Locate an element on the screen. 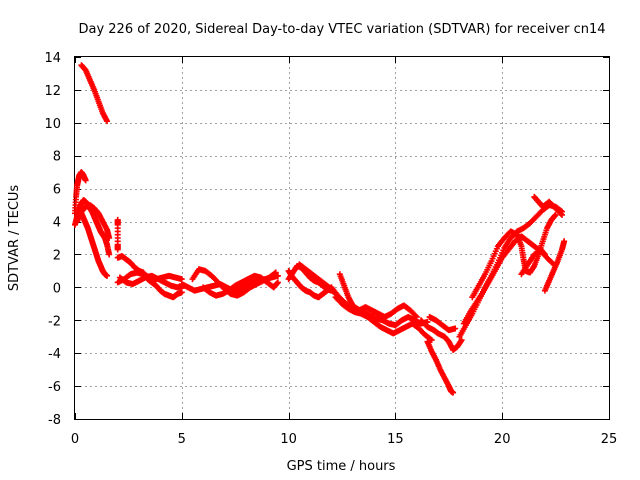  series-rise-b is located at coordinates (508, 280).